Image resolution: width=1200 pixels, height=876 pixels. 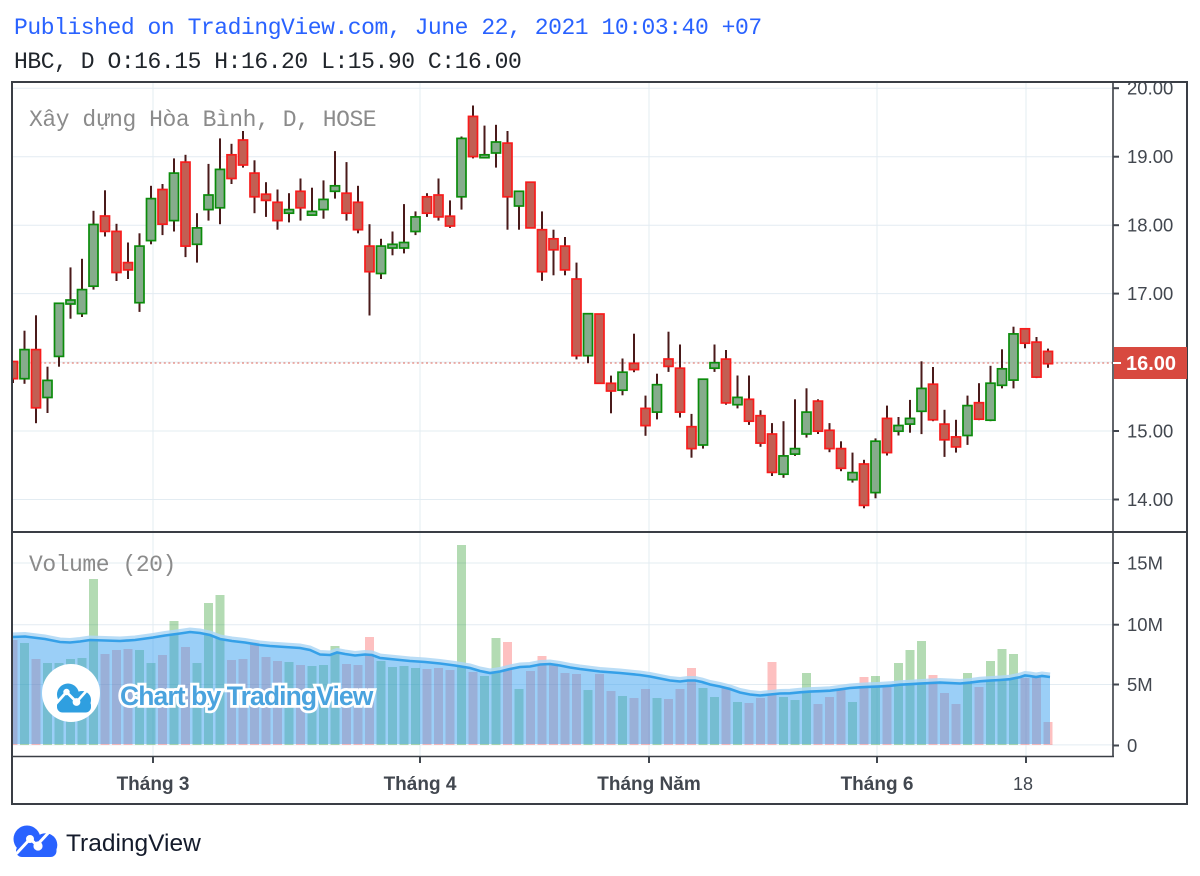 What do you see at coordinates (1151, 364) in the screenshot?
I see `svg-text: 16.00` at bounding box center [1151, 364].